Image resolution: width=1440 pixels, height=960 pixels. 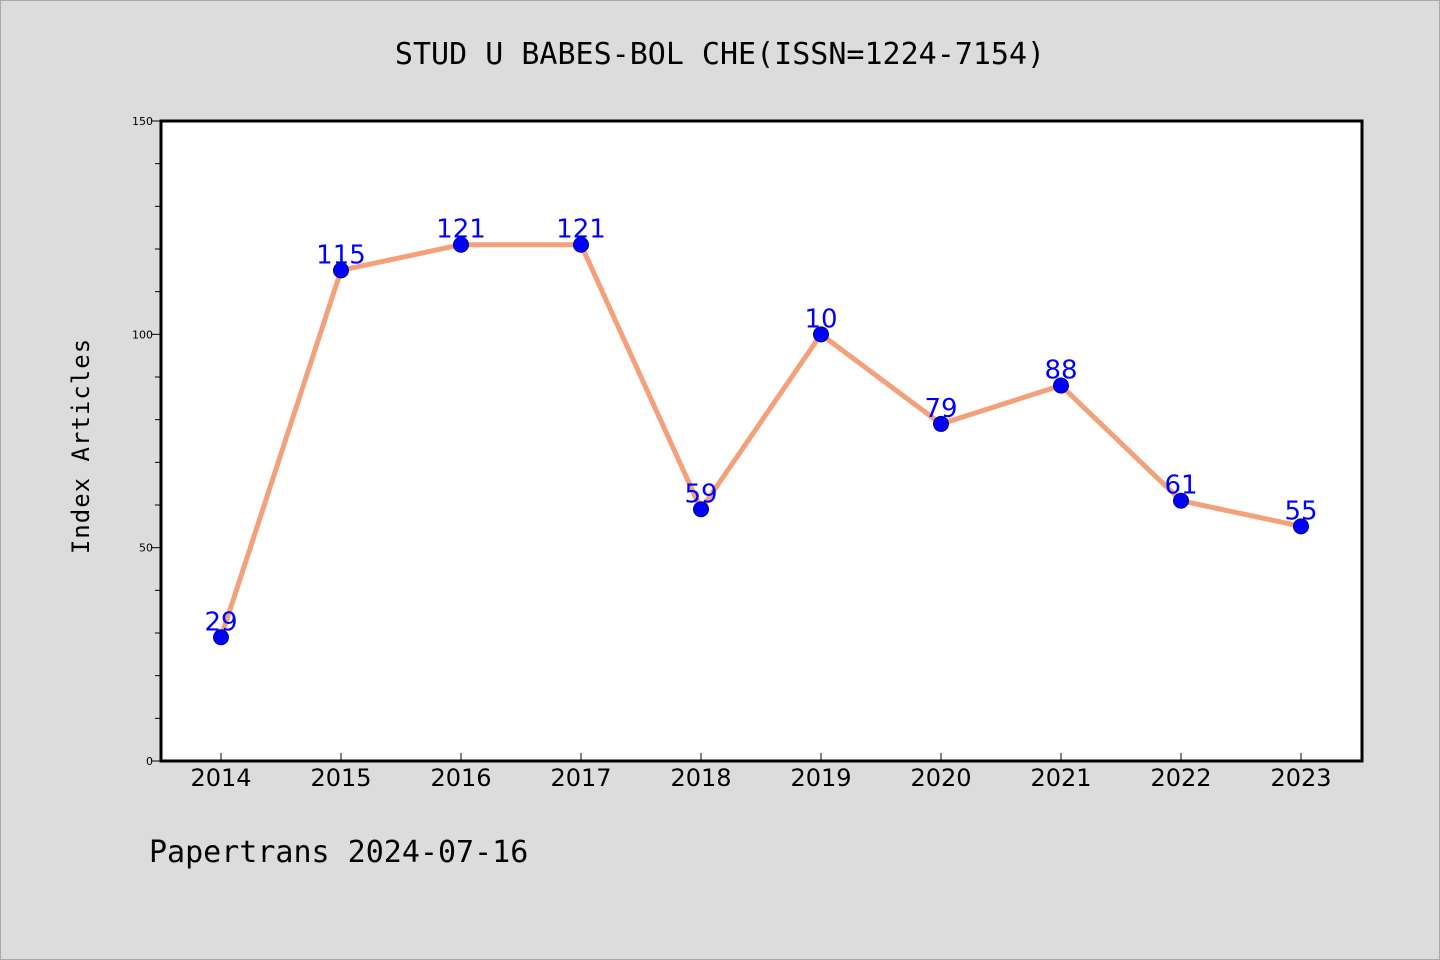 I want to click on x-tick-label: 2015, so click(x=340, y=778).